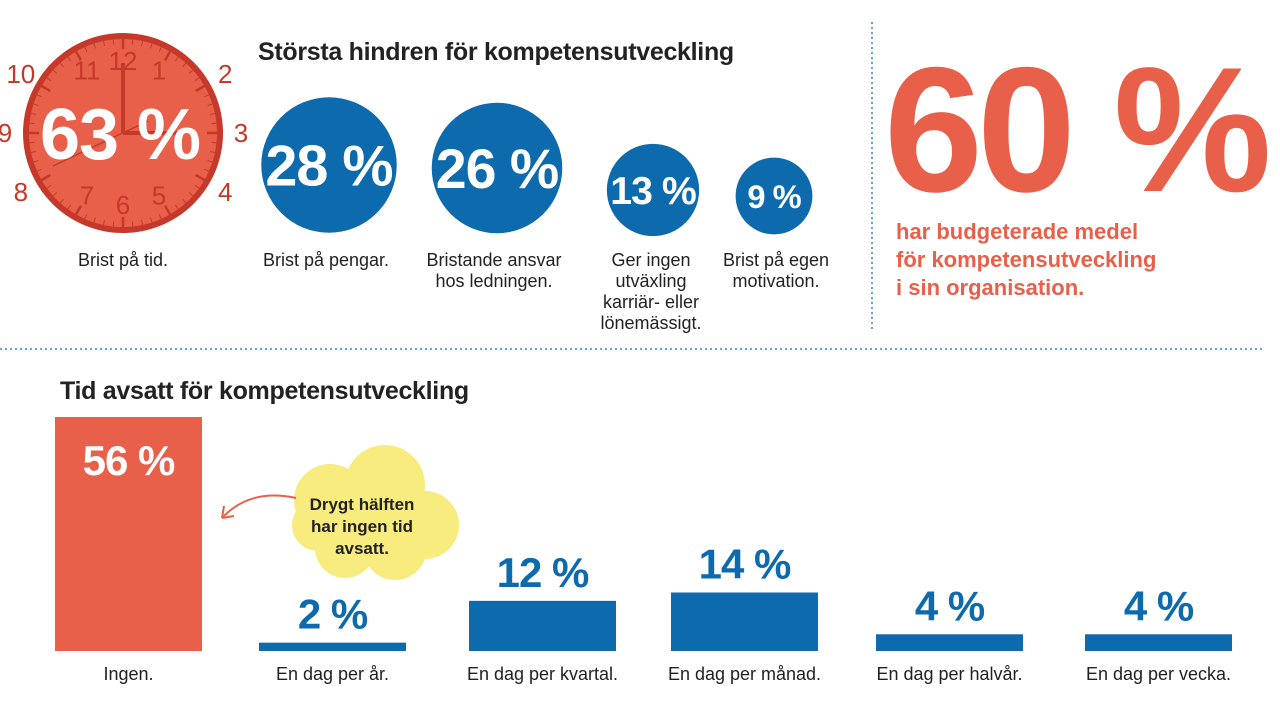 This screenshot has width=1280, height=720. What do you see at coordinates (651, 323) in the screenshot?
I see `label-line: lönemässigt.` at bounding box center [651, 323].